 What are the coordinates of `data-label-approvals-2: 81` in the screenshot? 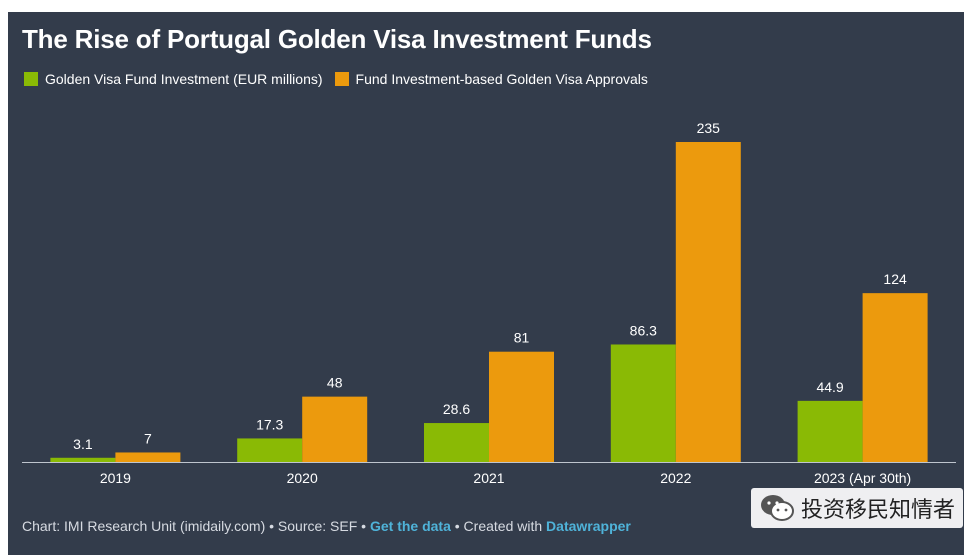 It's located at (522, 338).